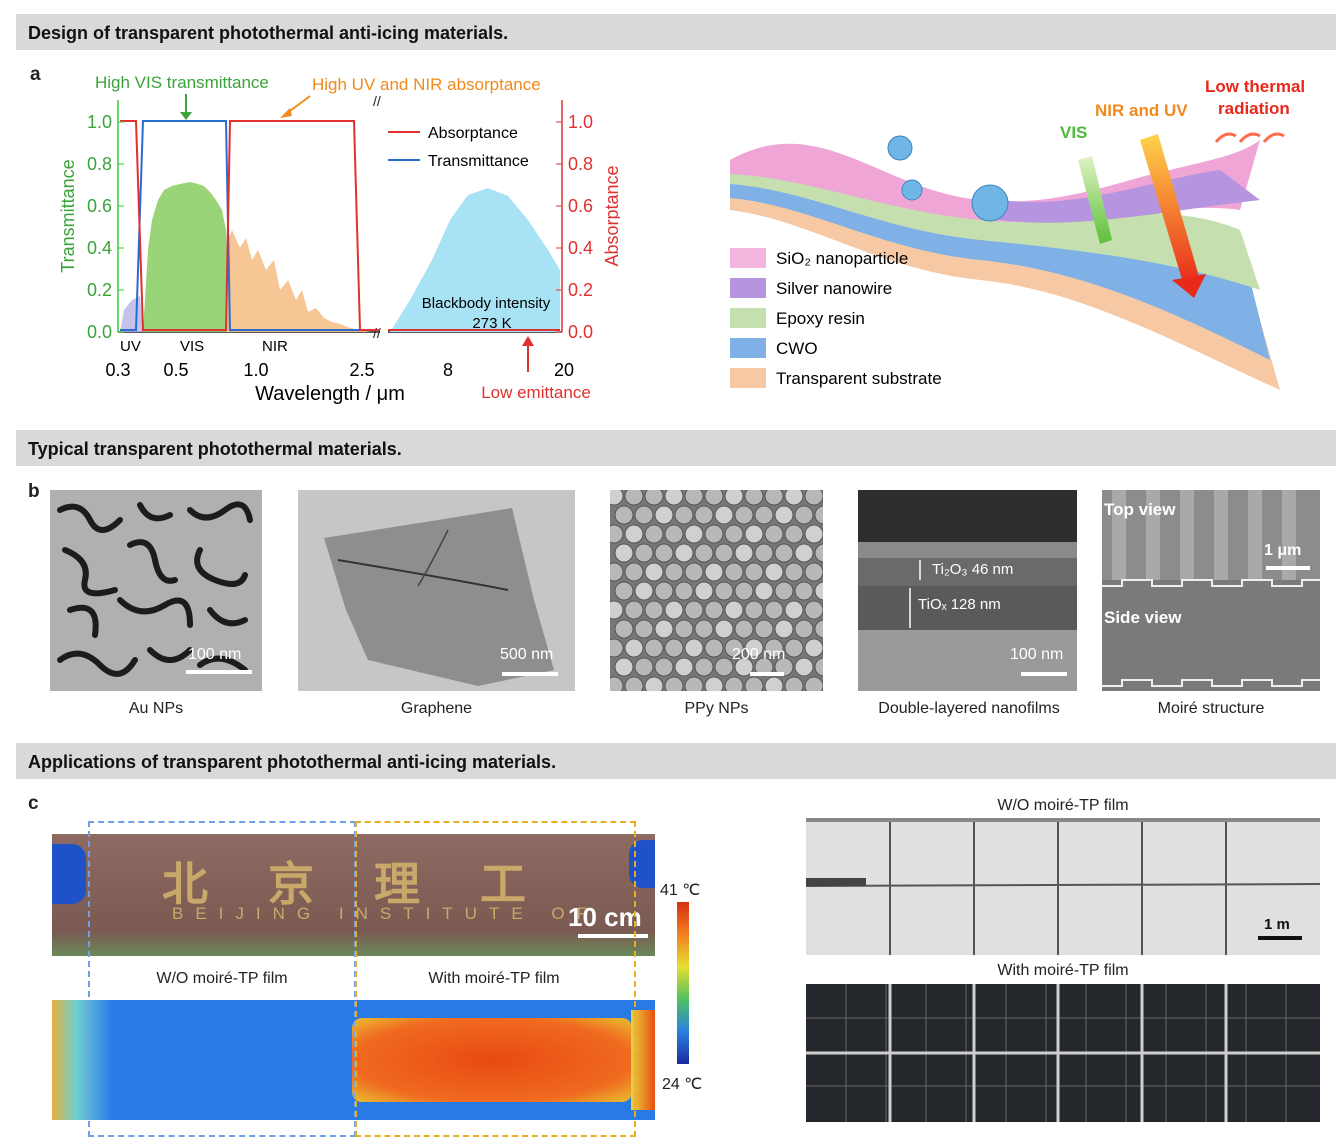  What do you see at coordinates (69, 874) in the screenshot?
I see `glove-left` at bounding box center [69, 874].